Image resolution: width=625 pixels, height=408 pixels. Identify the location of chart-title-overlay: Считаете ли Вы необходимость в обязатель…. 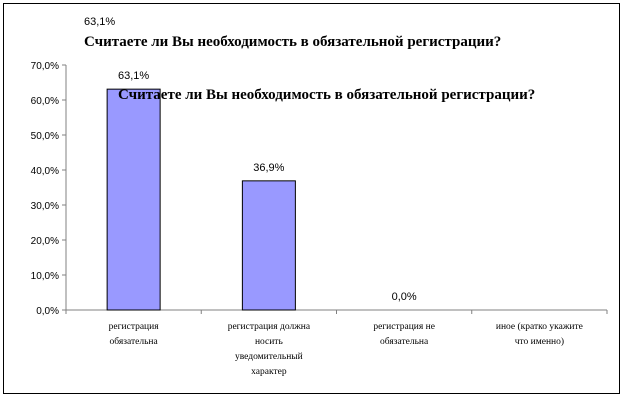
(327, 95).